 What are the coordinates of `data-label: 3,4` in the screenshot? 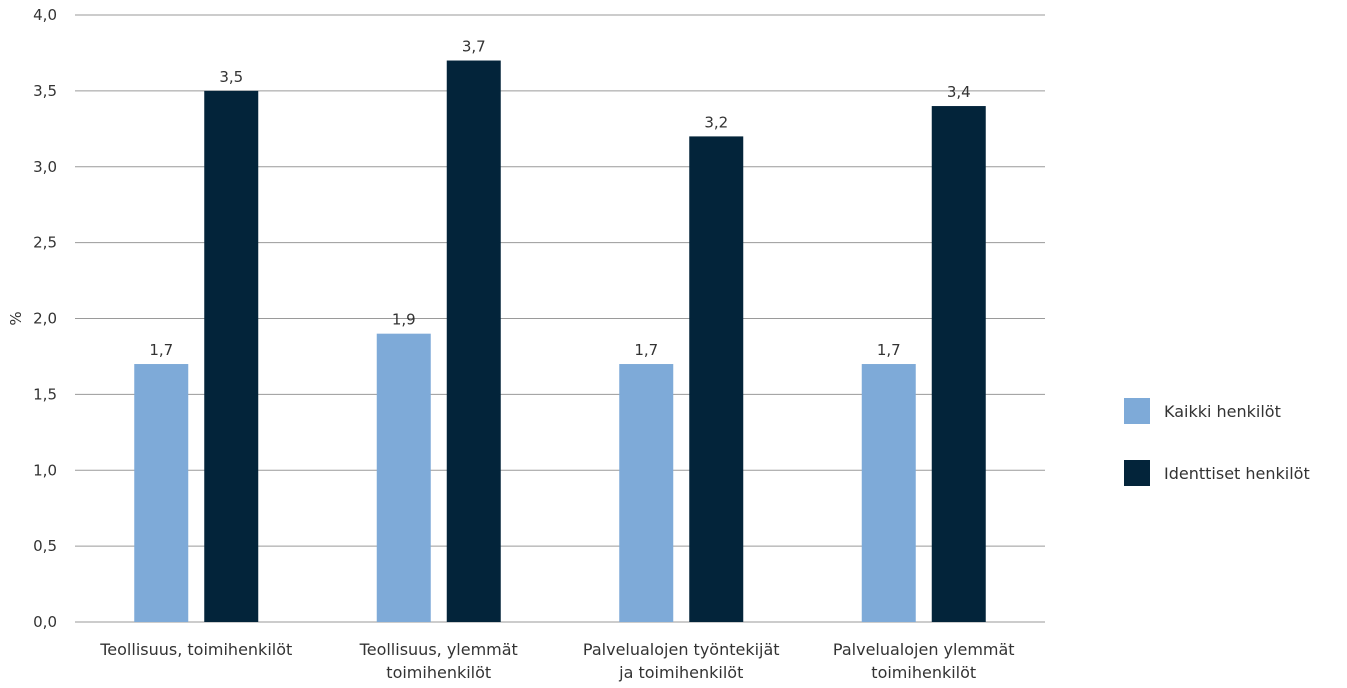 It's located at (959, 92).